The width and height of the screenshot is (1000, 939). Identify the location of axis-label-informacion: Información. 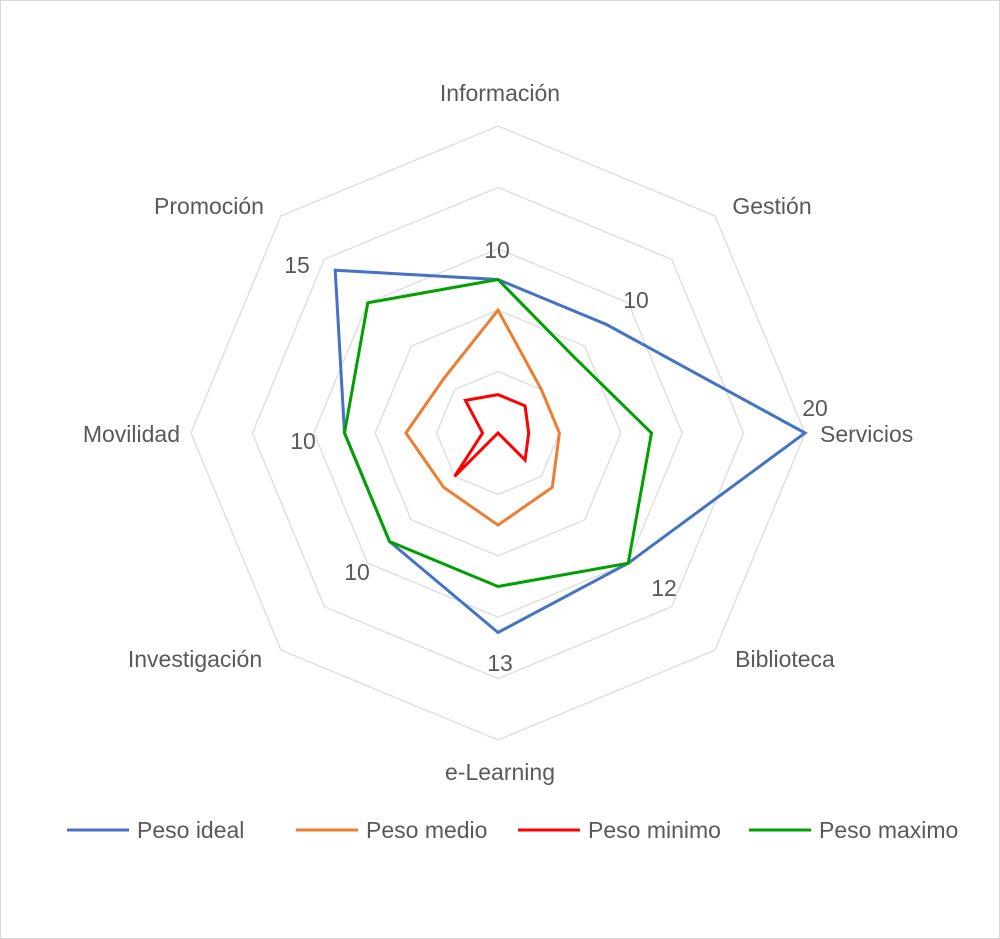
(500, 93).